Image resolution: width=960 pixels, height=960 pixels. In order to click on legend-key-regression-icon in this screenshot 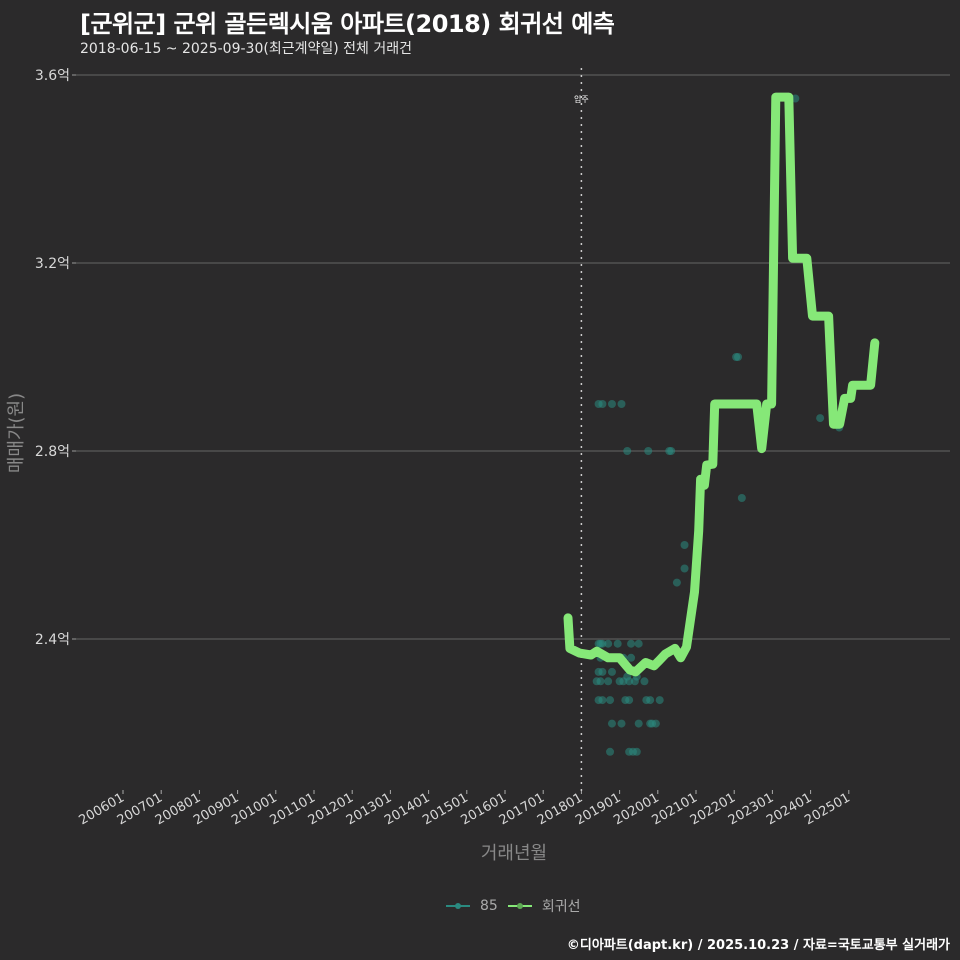, I will do `click(519, 906)`.